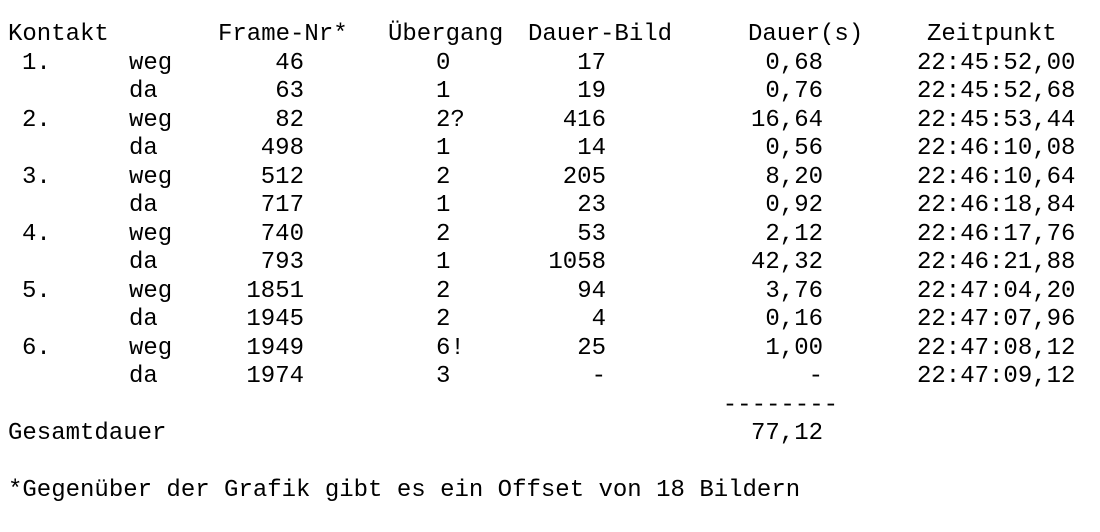  I want to click on cell-dauer-bild: 205, so click(584, 177).